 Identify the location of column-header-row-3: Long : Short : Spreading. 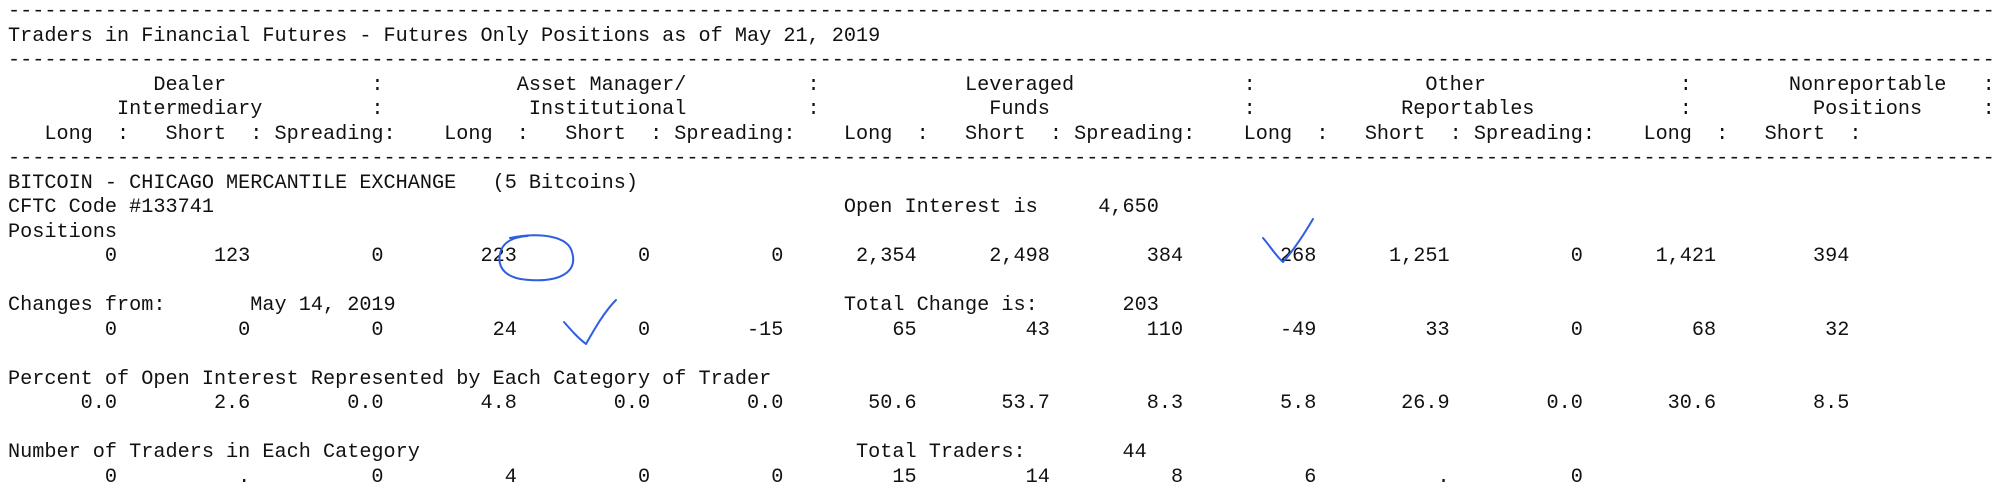
(935, 134).